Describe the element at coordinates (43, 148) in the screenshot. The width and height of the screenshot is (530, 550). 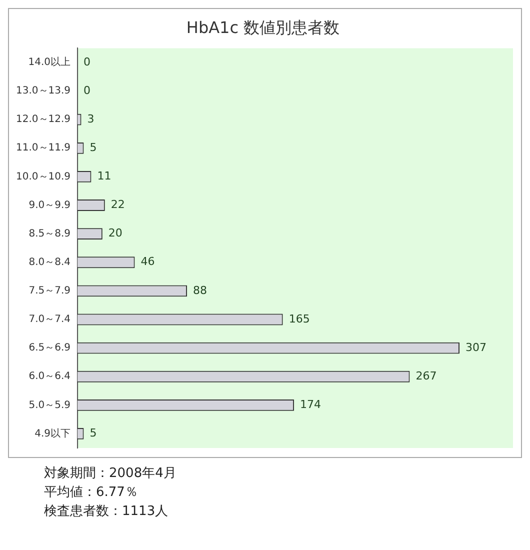
I see `y-tick-label: 11.0～11.9` at that location.